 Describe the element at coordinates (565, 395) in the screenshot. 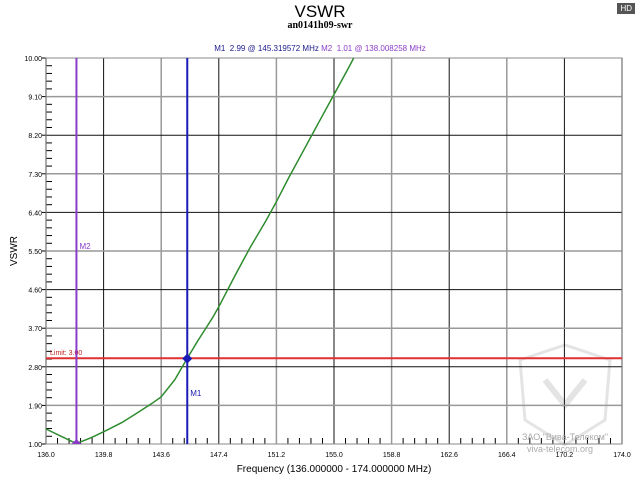

I see `watermark-logo` at that location.